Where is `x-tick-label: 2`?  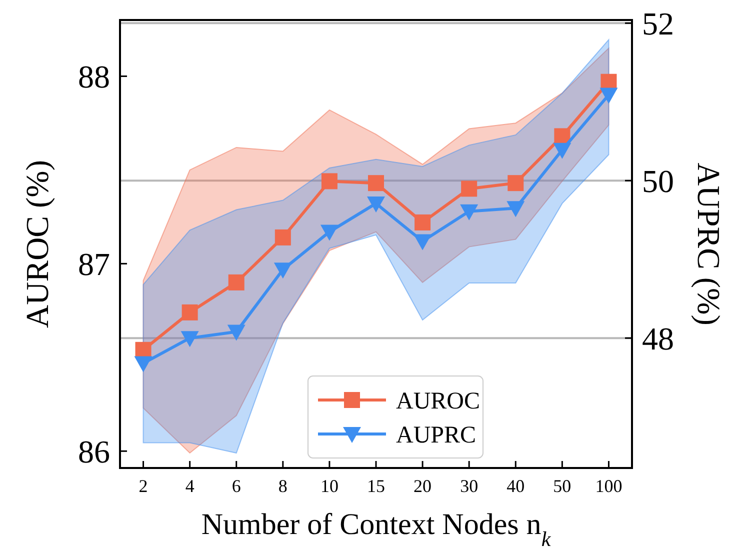 x-tick-label: 2 is located at coordinates (143, 486).